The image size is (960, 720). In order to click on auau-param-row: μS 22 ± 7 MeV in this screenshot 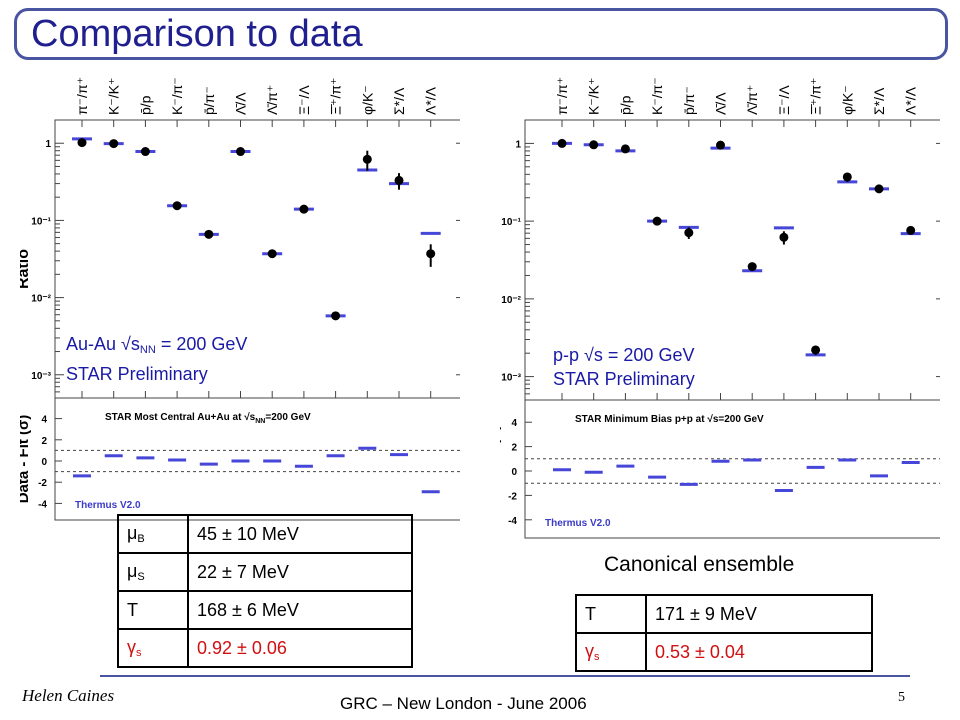, I will do `click(265, 572)`.